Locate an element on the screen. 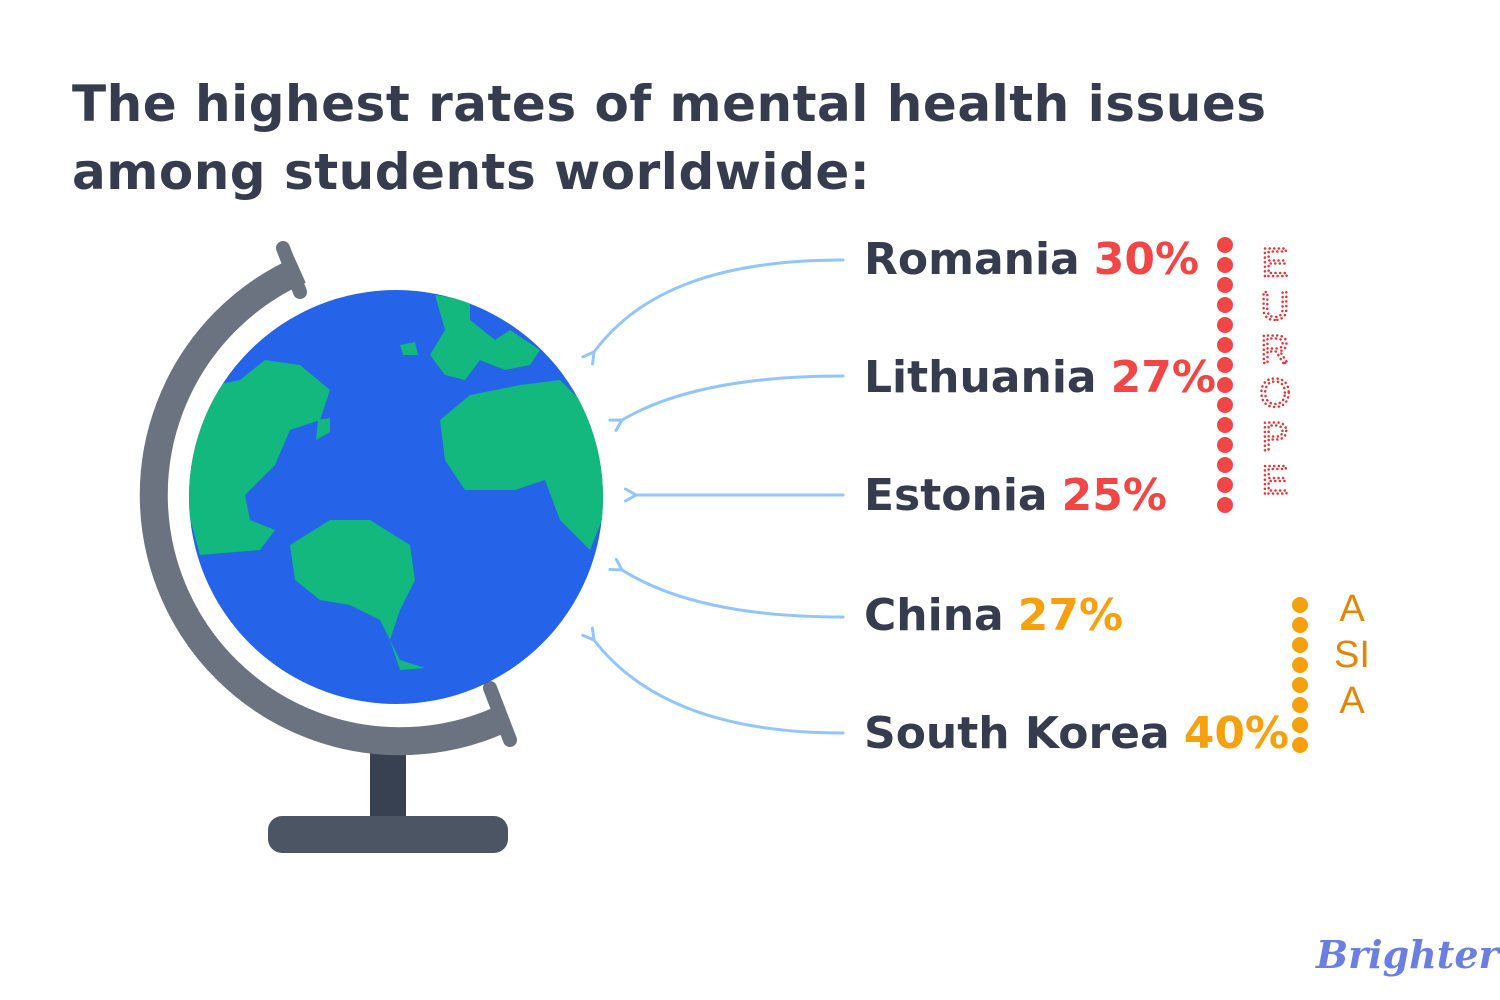 This screenshot has width=1500, height=1000. country-name: Romania is located at coordinates (972, 259).